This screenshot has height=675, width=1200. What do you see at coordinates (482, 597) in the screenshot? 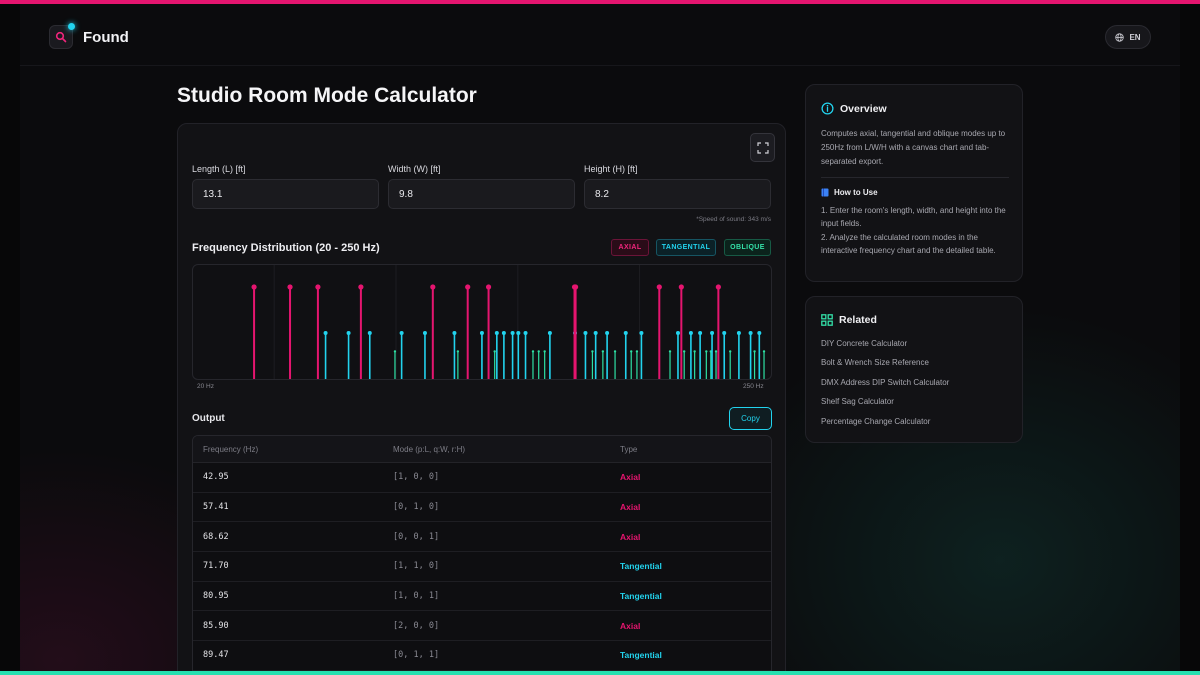
I see `table-row: 80.95 [1, 0, 1] Tangential` at bounding box center [482, 597].